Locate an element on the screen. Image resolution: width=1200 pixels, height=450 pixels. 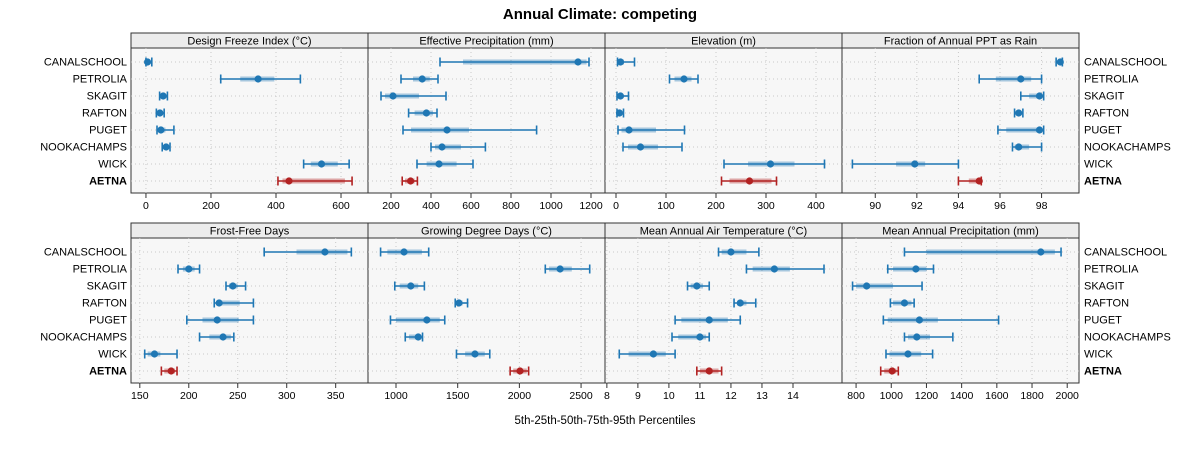
panel-strip-title: Elevation (m) is located at coordinates (723, 42).